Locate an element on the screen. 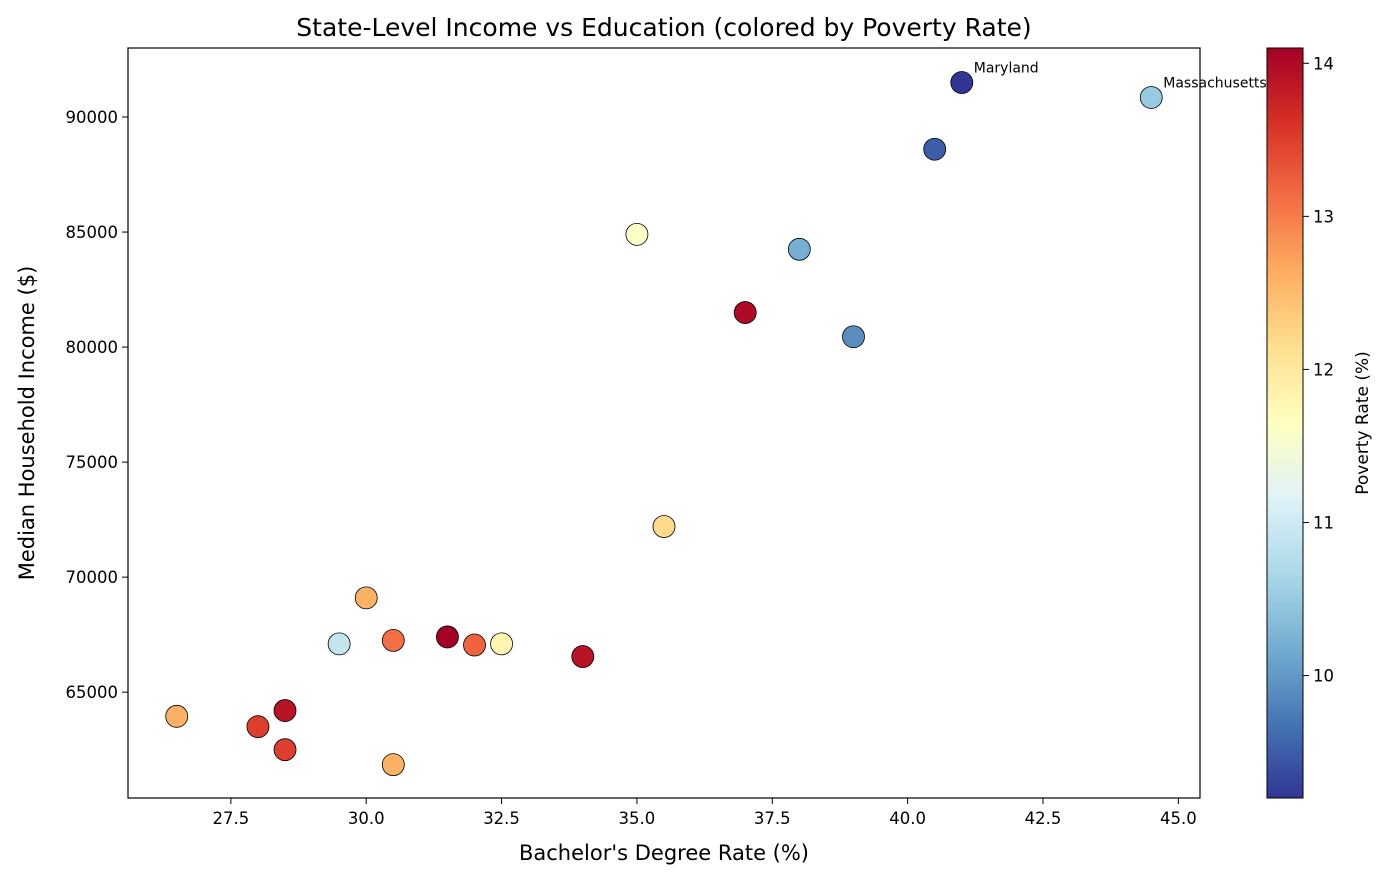 The image size is (1388, 880). x-tick-label: 45.0 is located at coordinates (1178, 818).